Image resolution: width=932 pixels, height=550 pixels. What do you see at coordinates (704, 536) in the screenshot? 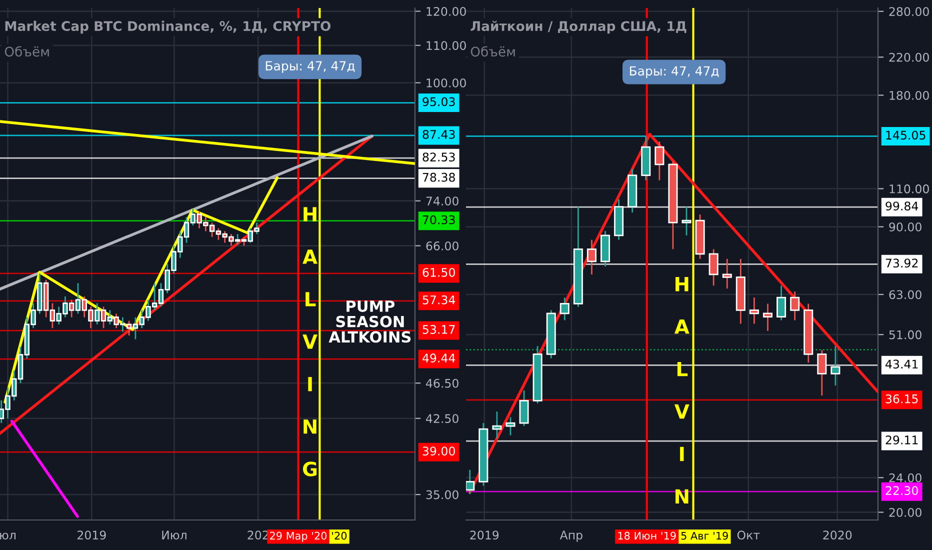
I see `ref-line-label: 5 Авг '19` at bounding box center [704, 536].